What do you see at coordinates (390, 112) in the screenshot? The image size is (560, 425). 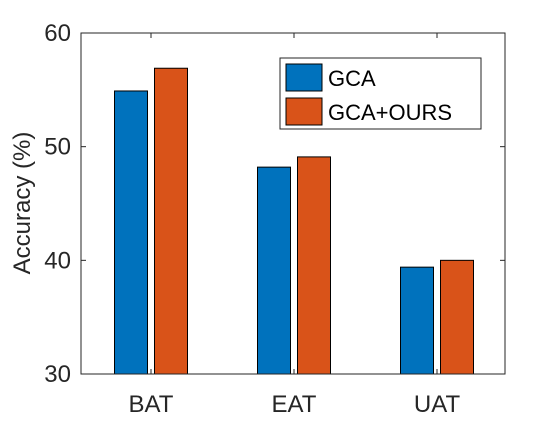 I see `legend-label-gca-ours: GCA+OURS` at bounding box center [390, 112].